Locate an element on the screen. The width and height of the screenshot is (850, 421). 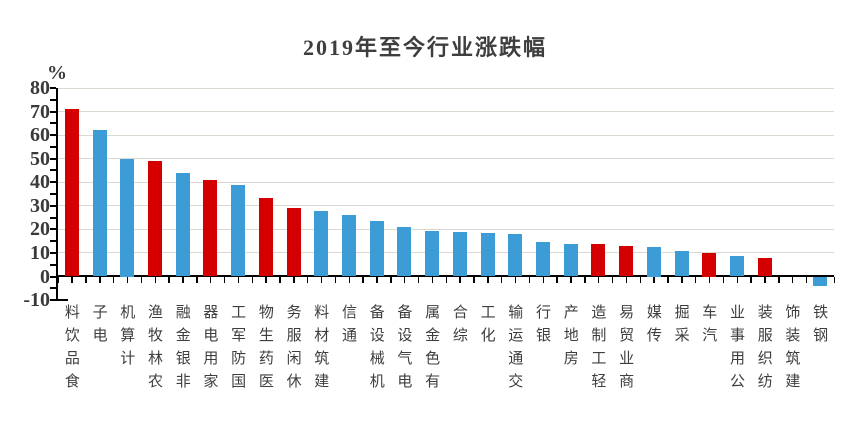
y-tick-label: 50 is located at coordinates (40, 158).